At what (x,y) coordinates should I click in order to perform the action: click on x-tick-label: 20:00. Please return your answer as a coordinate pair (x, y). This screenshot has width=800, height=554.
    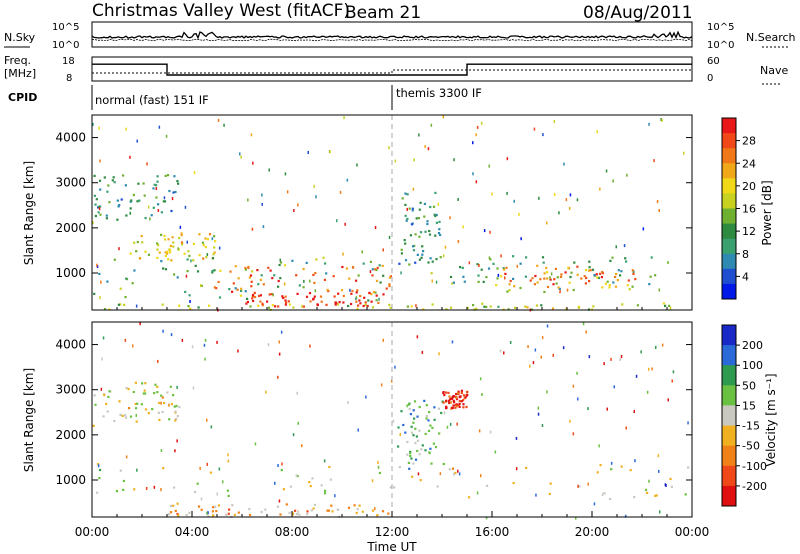
    Looking at the image, I should click on (592, 532).